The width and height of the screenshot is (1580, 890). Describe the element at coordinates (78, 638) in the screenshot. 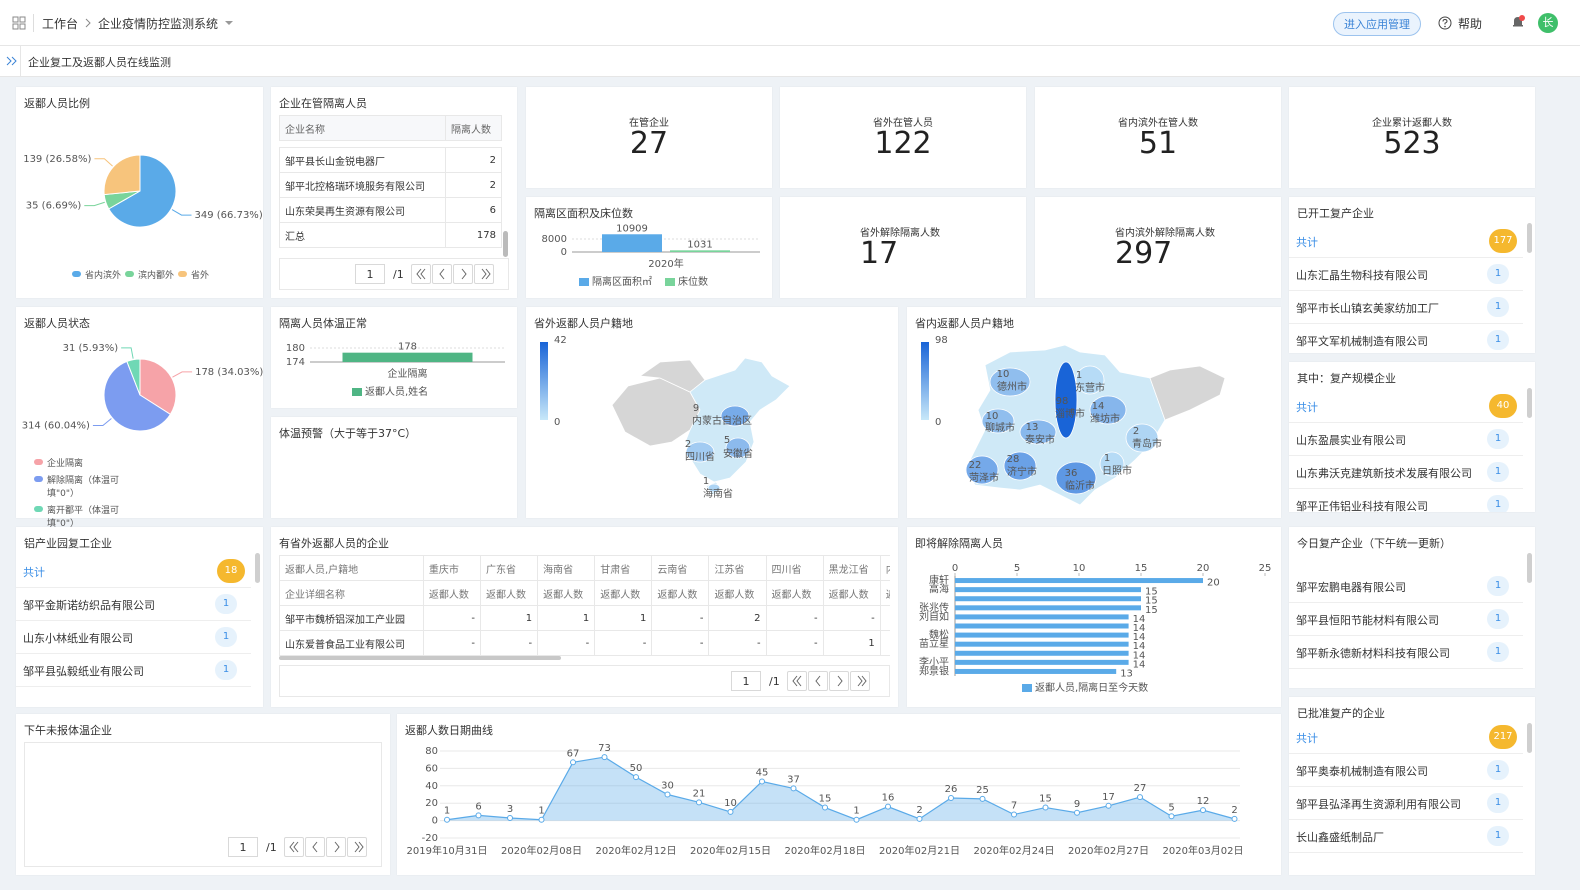

I see `item-name: 山东小林纸业有限公司` at that location.